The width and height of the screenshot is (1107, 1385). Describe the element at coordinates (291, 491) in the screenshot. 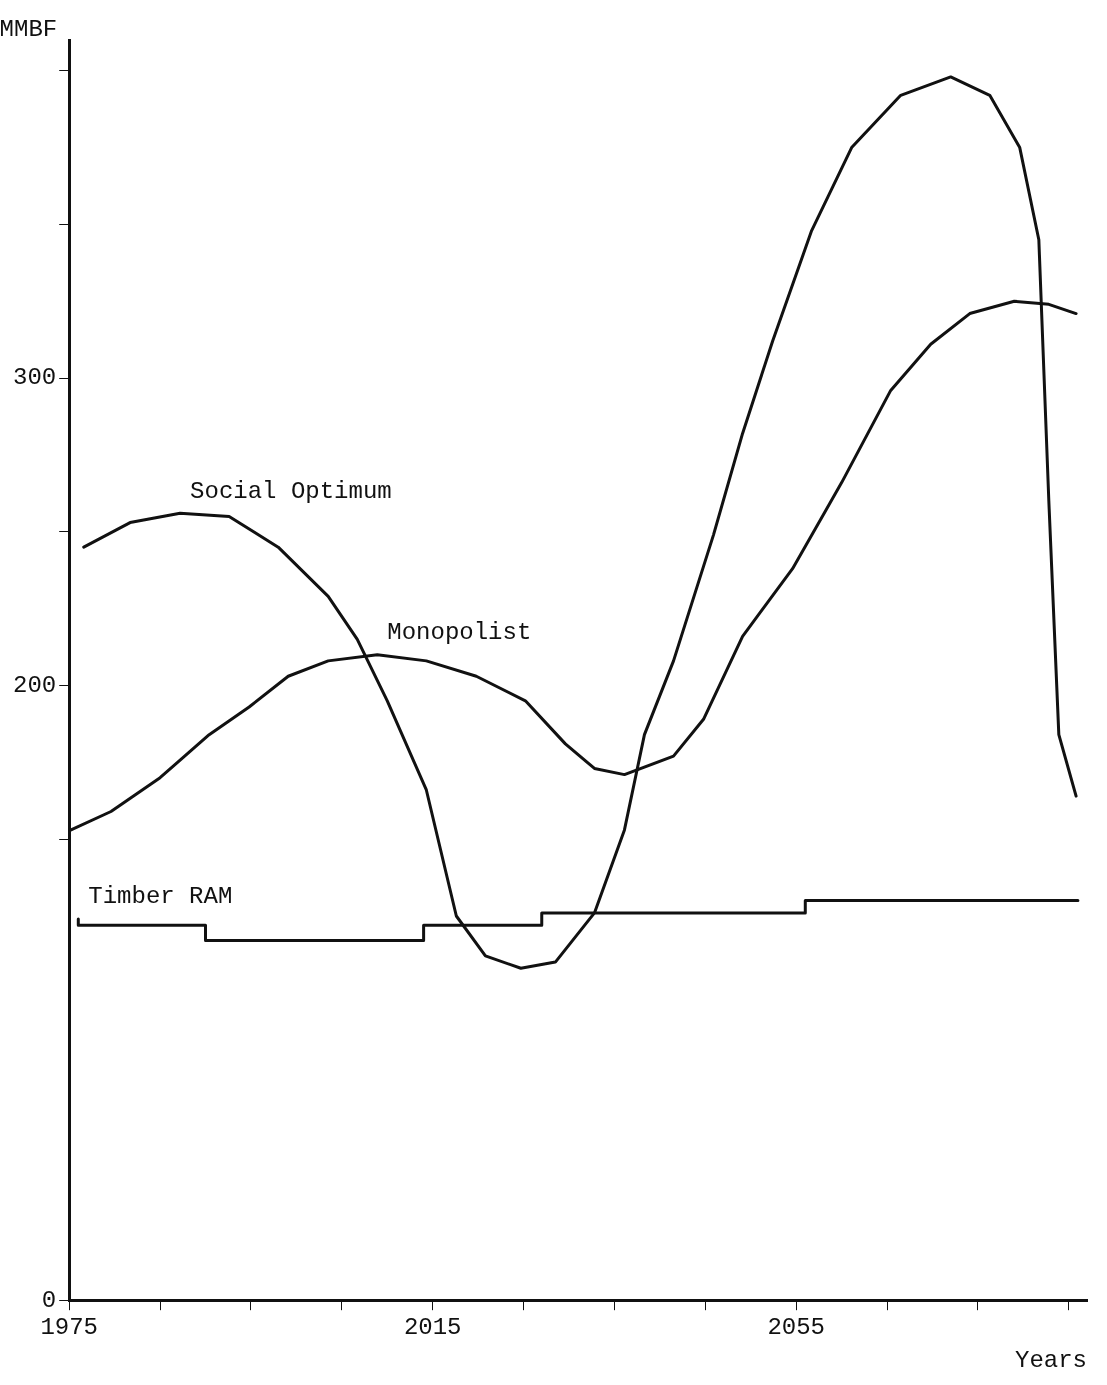

I see `series-label: Social Optimum` at that location.